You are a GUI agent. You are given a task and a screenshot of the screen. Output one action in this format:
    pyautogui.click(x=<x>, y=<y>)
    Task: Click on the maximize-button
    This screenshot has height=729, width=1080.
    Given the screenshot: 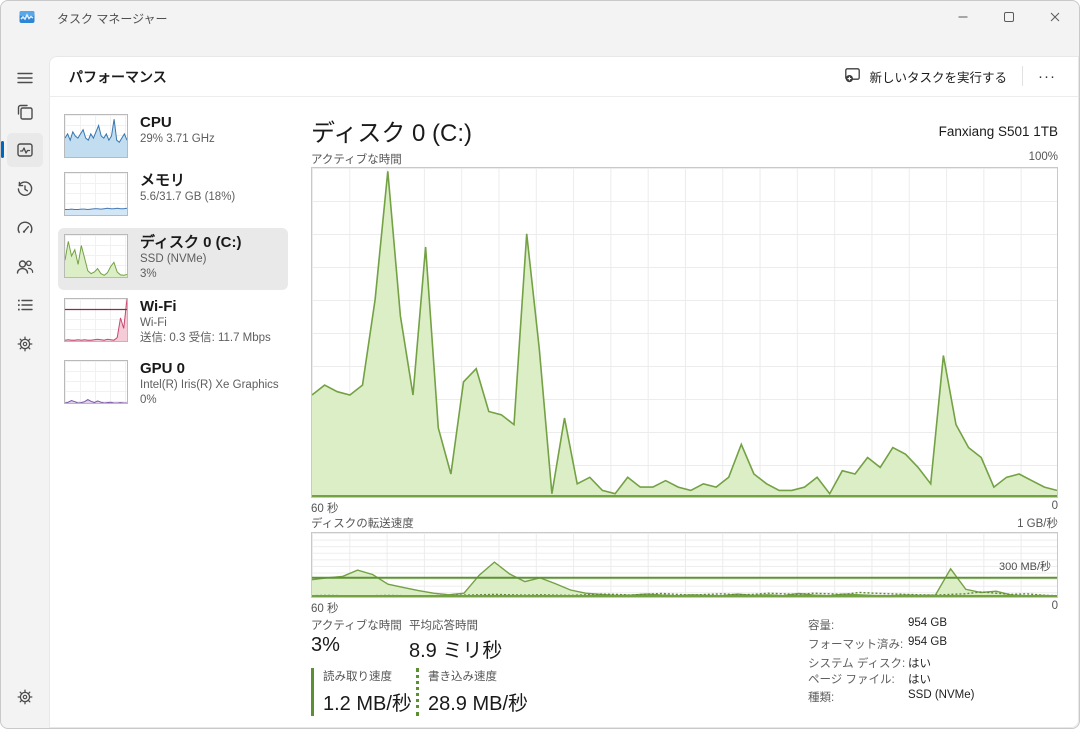 What is the action you would take?
    pyautogui.click(x=1009, y=16)
    